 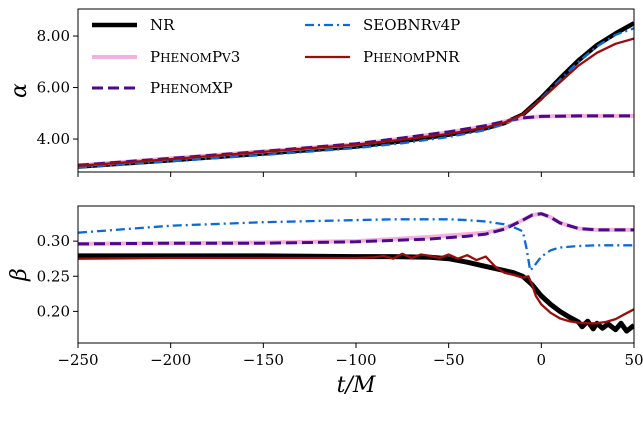 I want to click on legend-label-phenompv3: PHENOMPV3, so click(x=195, y=57).